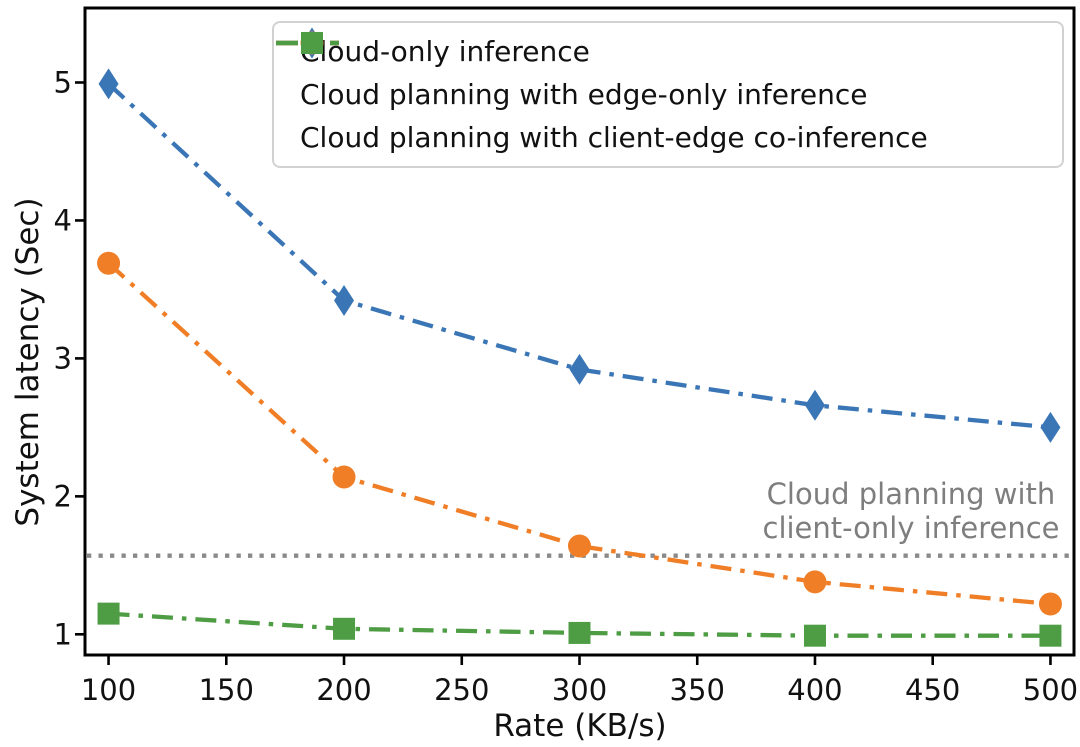  What do you see at coordinates (911, 528) in the screenshot?
I see `reference-line-label-line2: client-only inference` at bounding box center [911, 528].